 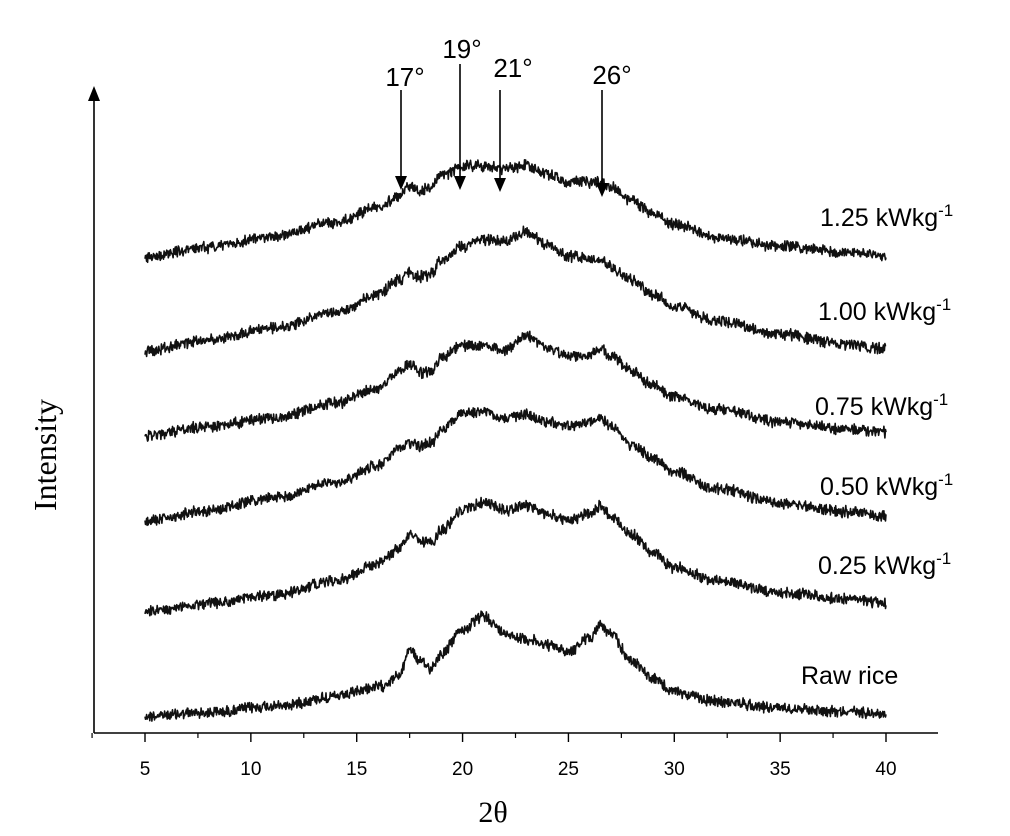 I want to click on y-axis-arrowhead, so click(x=94, y=93).